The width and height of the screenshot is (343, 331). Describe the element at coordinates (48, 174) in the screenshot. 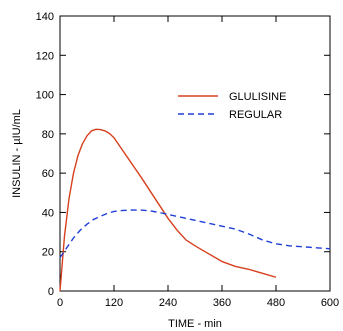

I see `y-tick-label: 60` at that location.